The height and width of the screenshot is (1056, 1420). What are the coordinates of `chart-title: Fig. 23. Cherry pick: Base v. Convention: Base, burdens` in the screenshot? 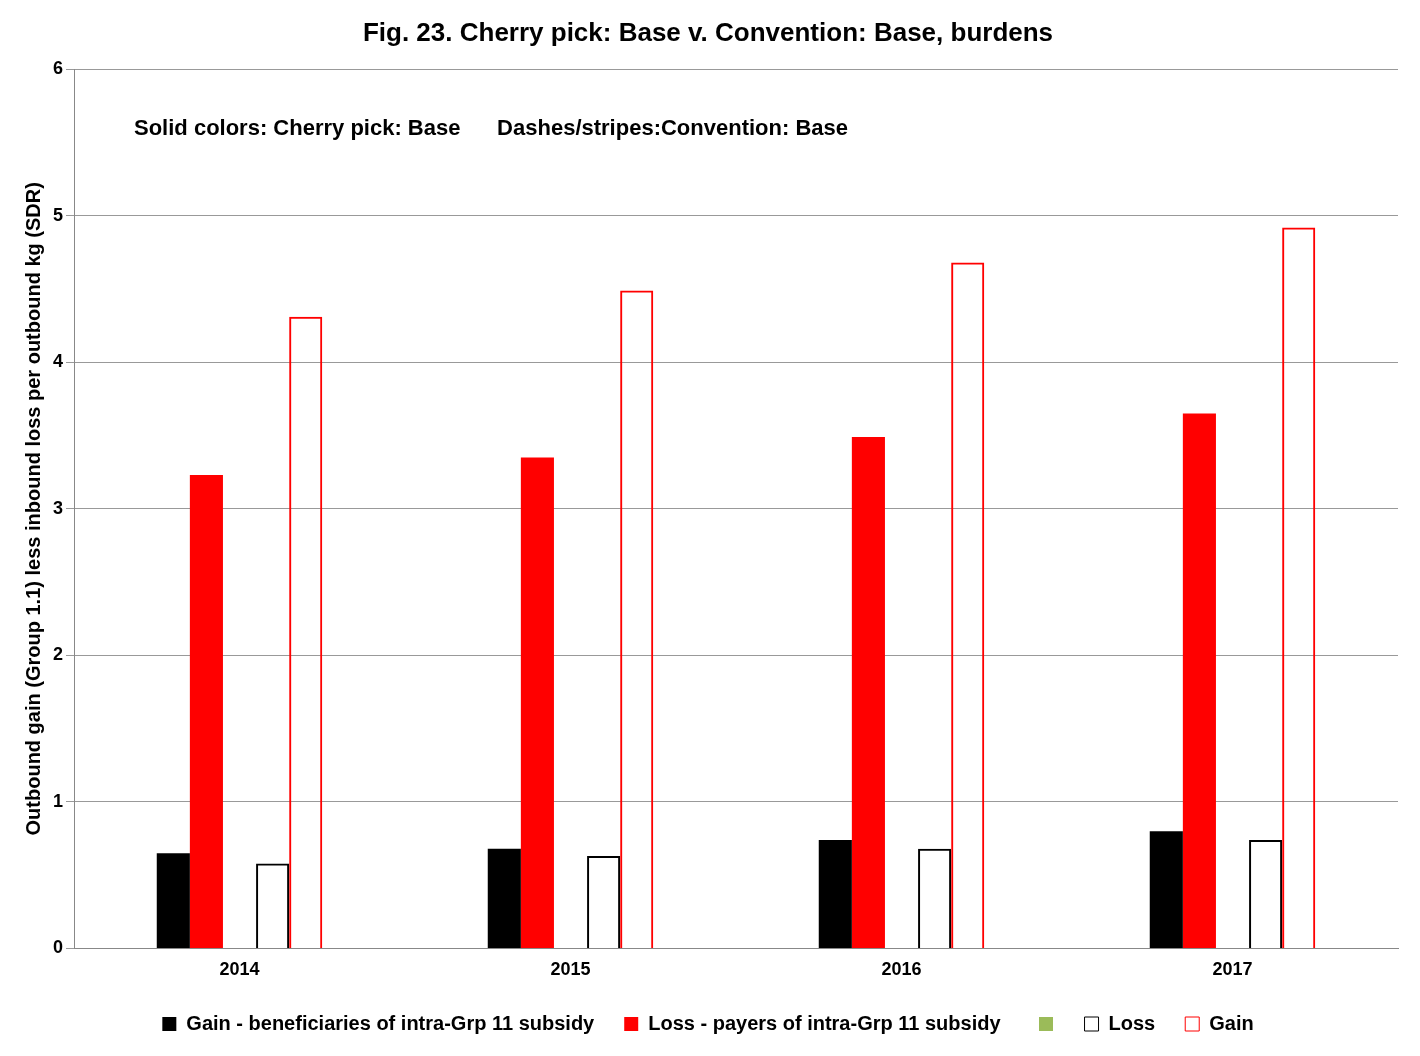 It's located at (708, 31).